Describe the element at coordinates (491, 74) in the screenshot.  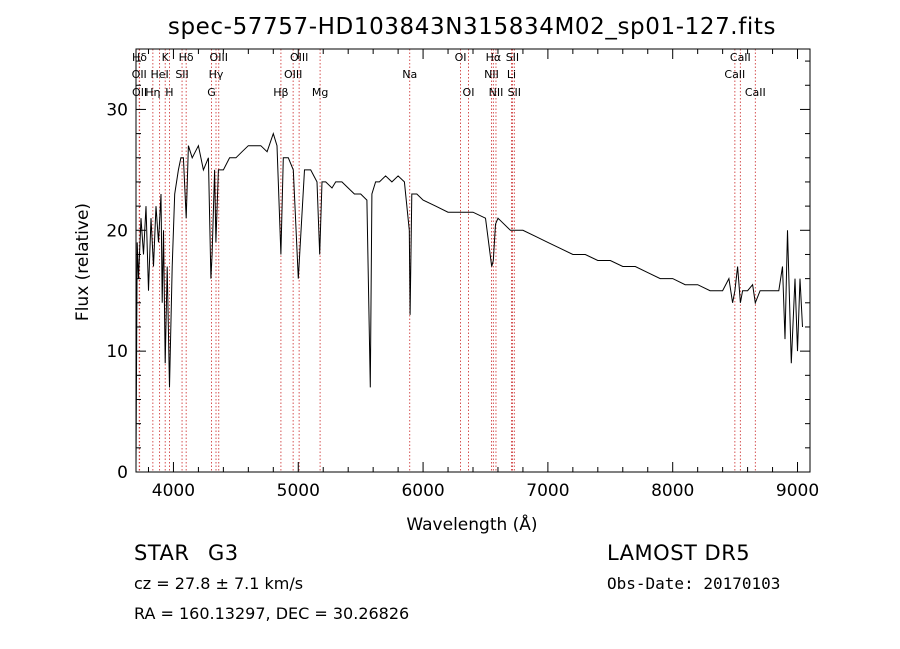
I see `line-label-15: NII` at that location.